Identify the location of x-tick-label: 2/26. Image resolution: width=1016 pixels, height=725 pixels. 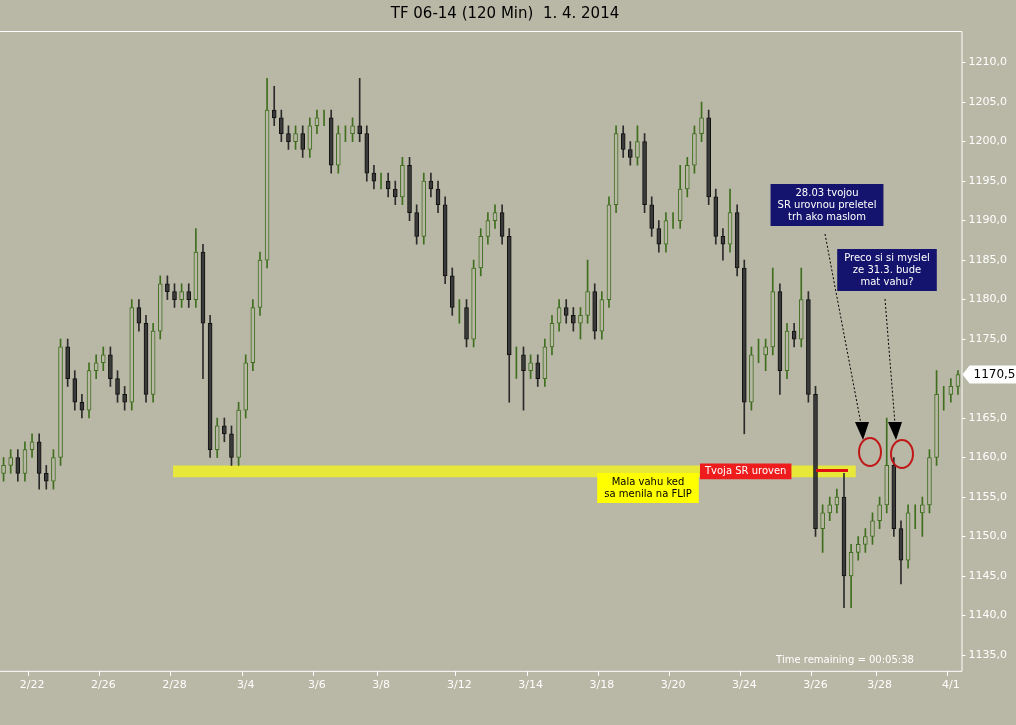
(103, 685).